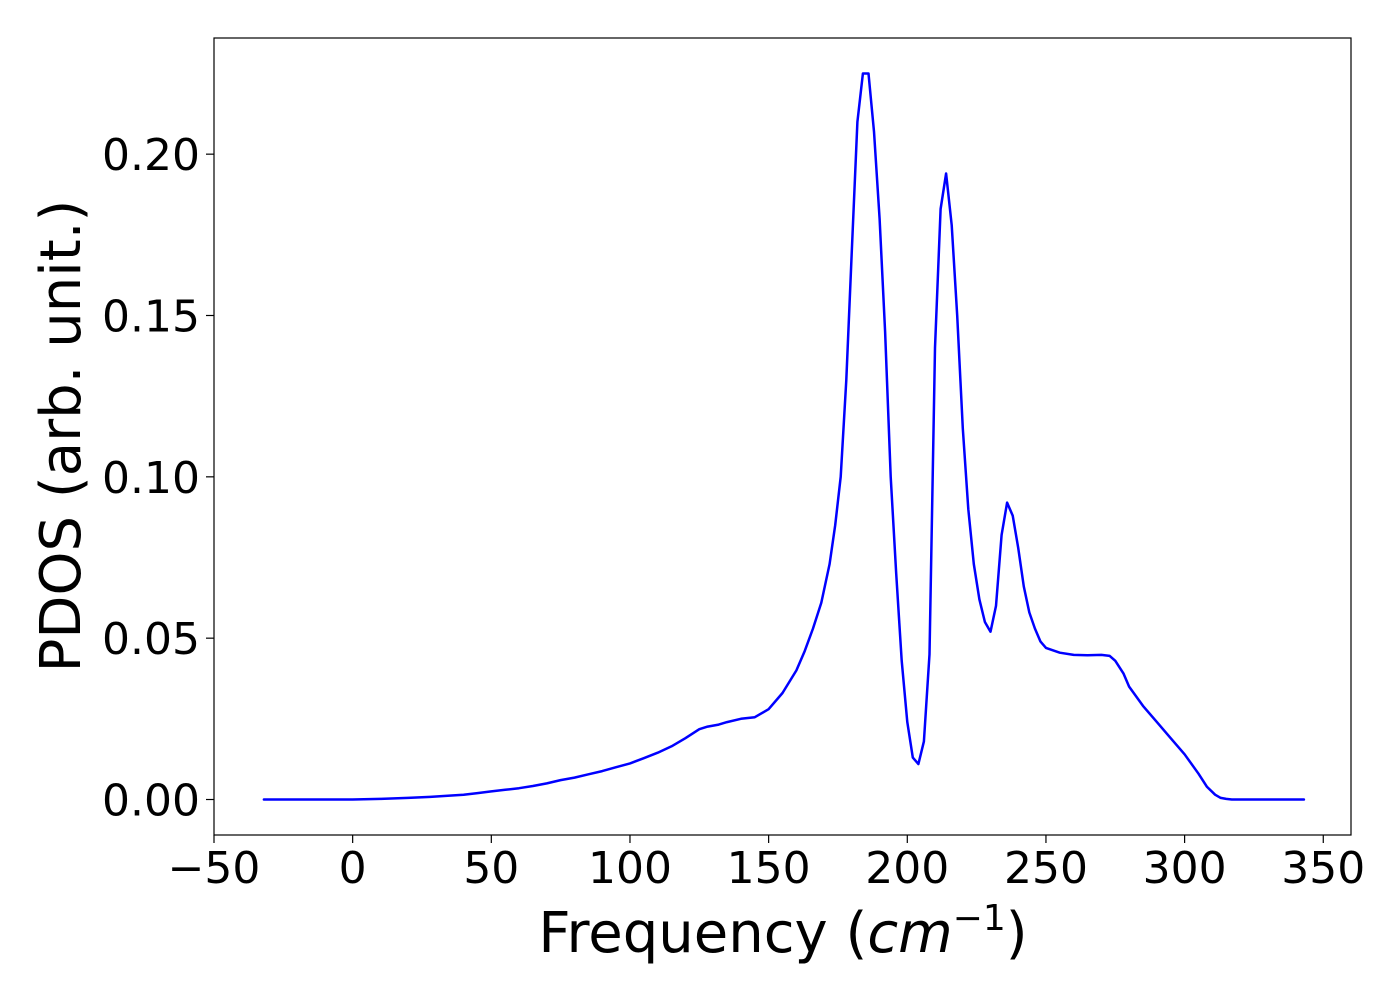  Describe the element at coordinates (151, 316) in the screenshot. I see `y-tick-label: 0.15` at that location.